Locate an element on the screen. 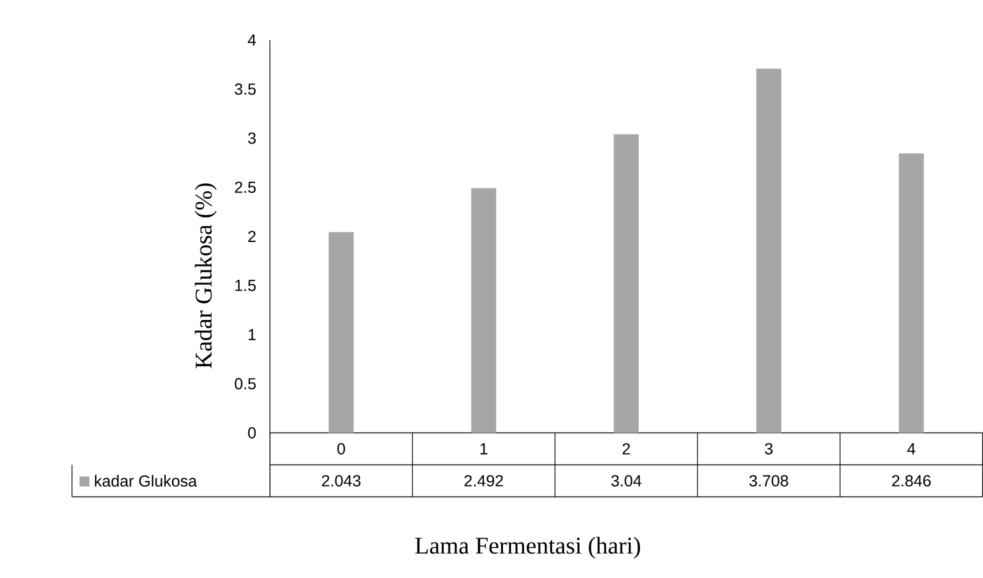  y-tick-label: 2.5 is located at coordinates (245, 188).